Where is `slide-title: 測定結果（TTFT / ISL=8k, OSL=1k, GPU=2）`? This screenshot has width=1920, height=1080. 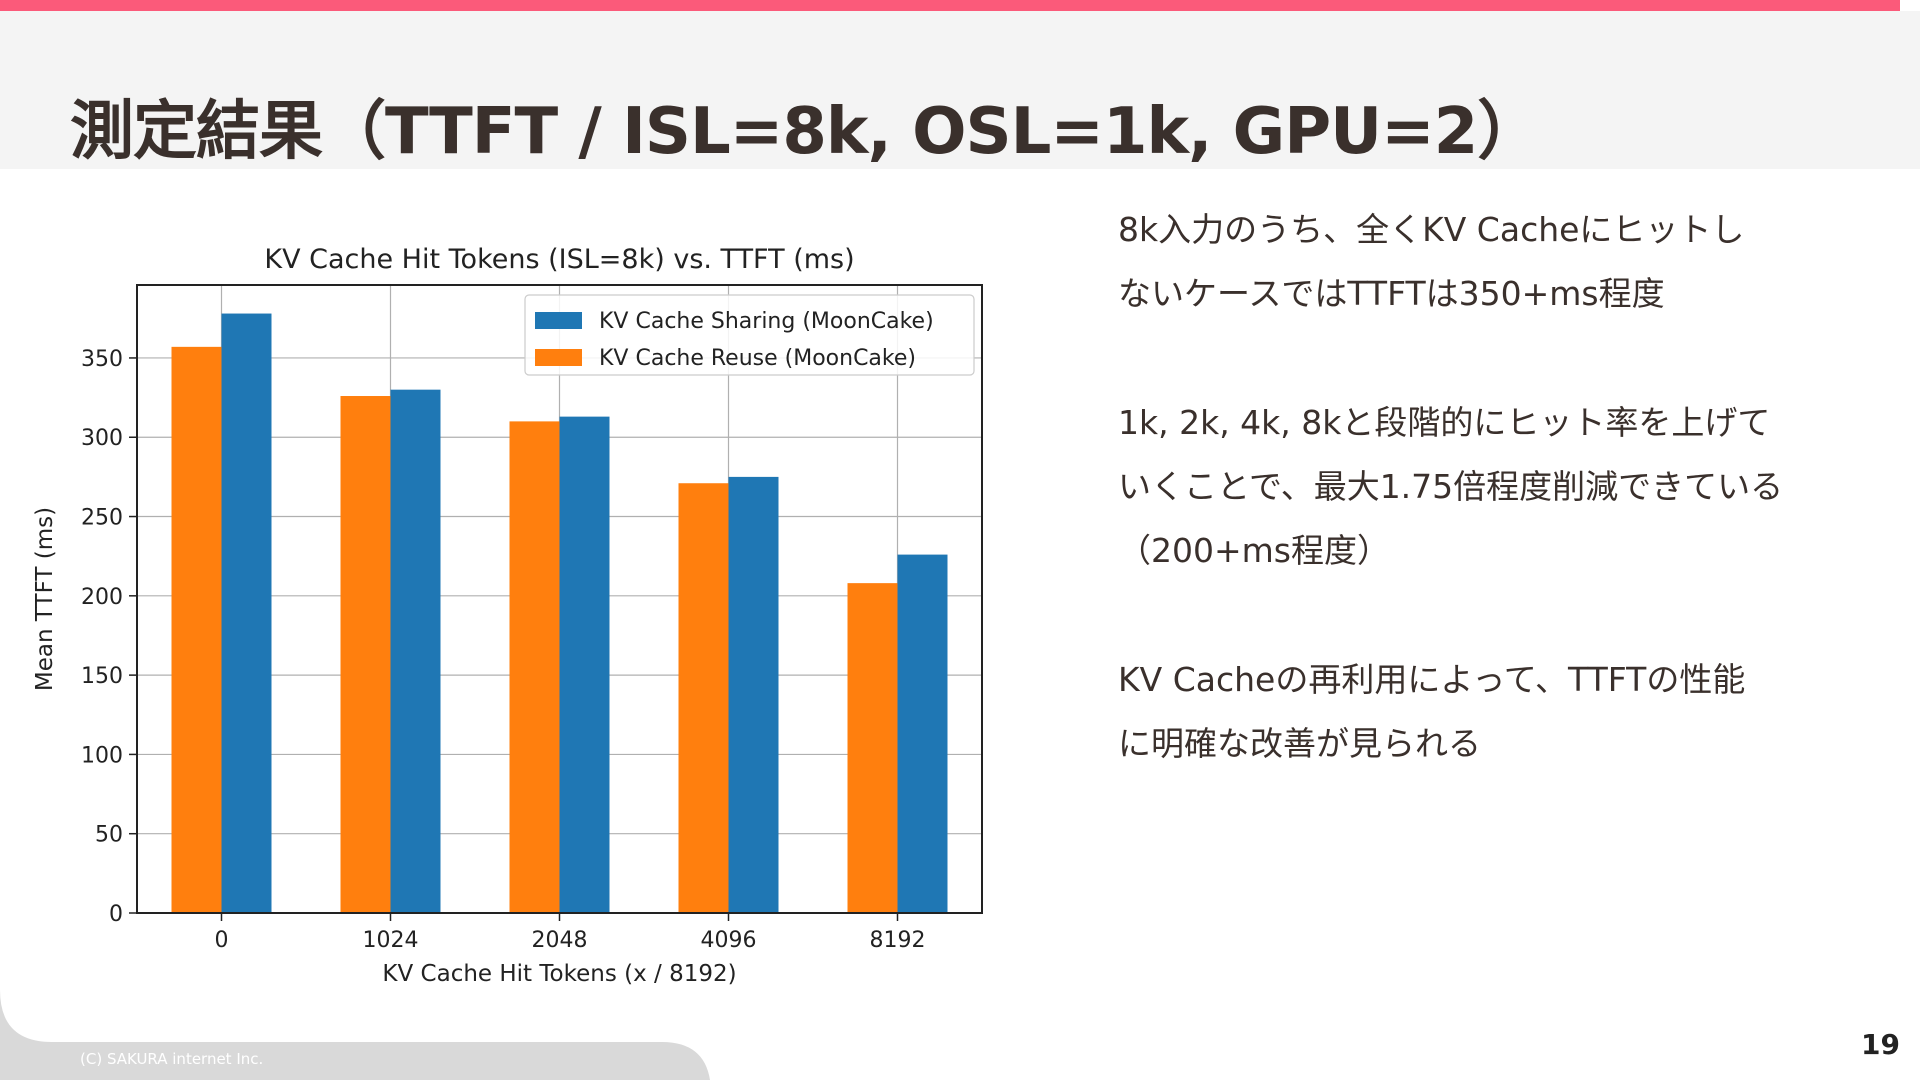 slide-title: 測定結果（TTFT / ISL=8k, OSL=1k, GPU=2） is located at coordinates (805, 132).